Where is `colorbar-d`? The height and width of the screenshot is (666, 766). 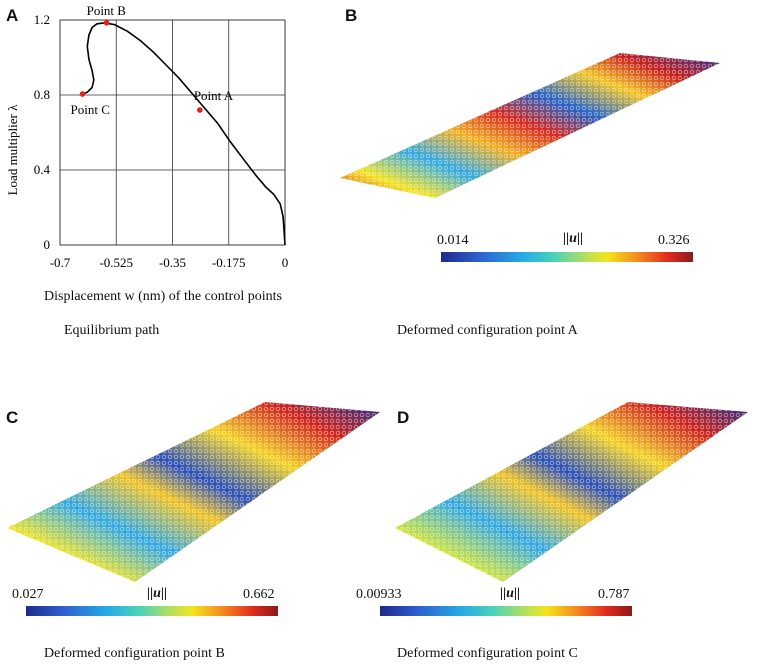 colorbar-d is located at coordinates (506, 611).